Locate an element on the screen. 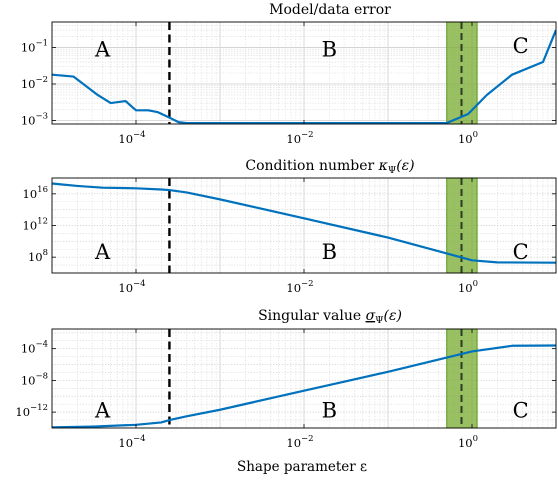 The image size is (558, 480). x-axis-label: Shape parameter ε is located at coordinates (302, 467).